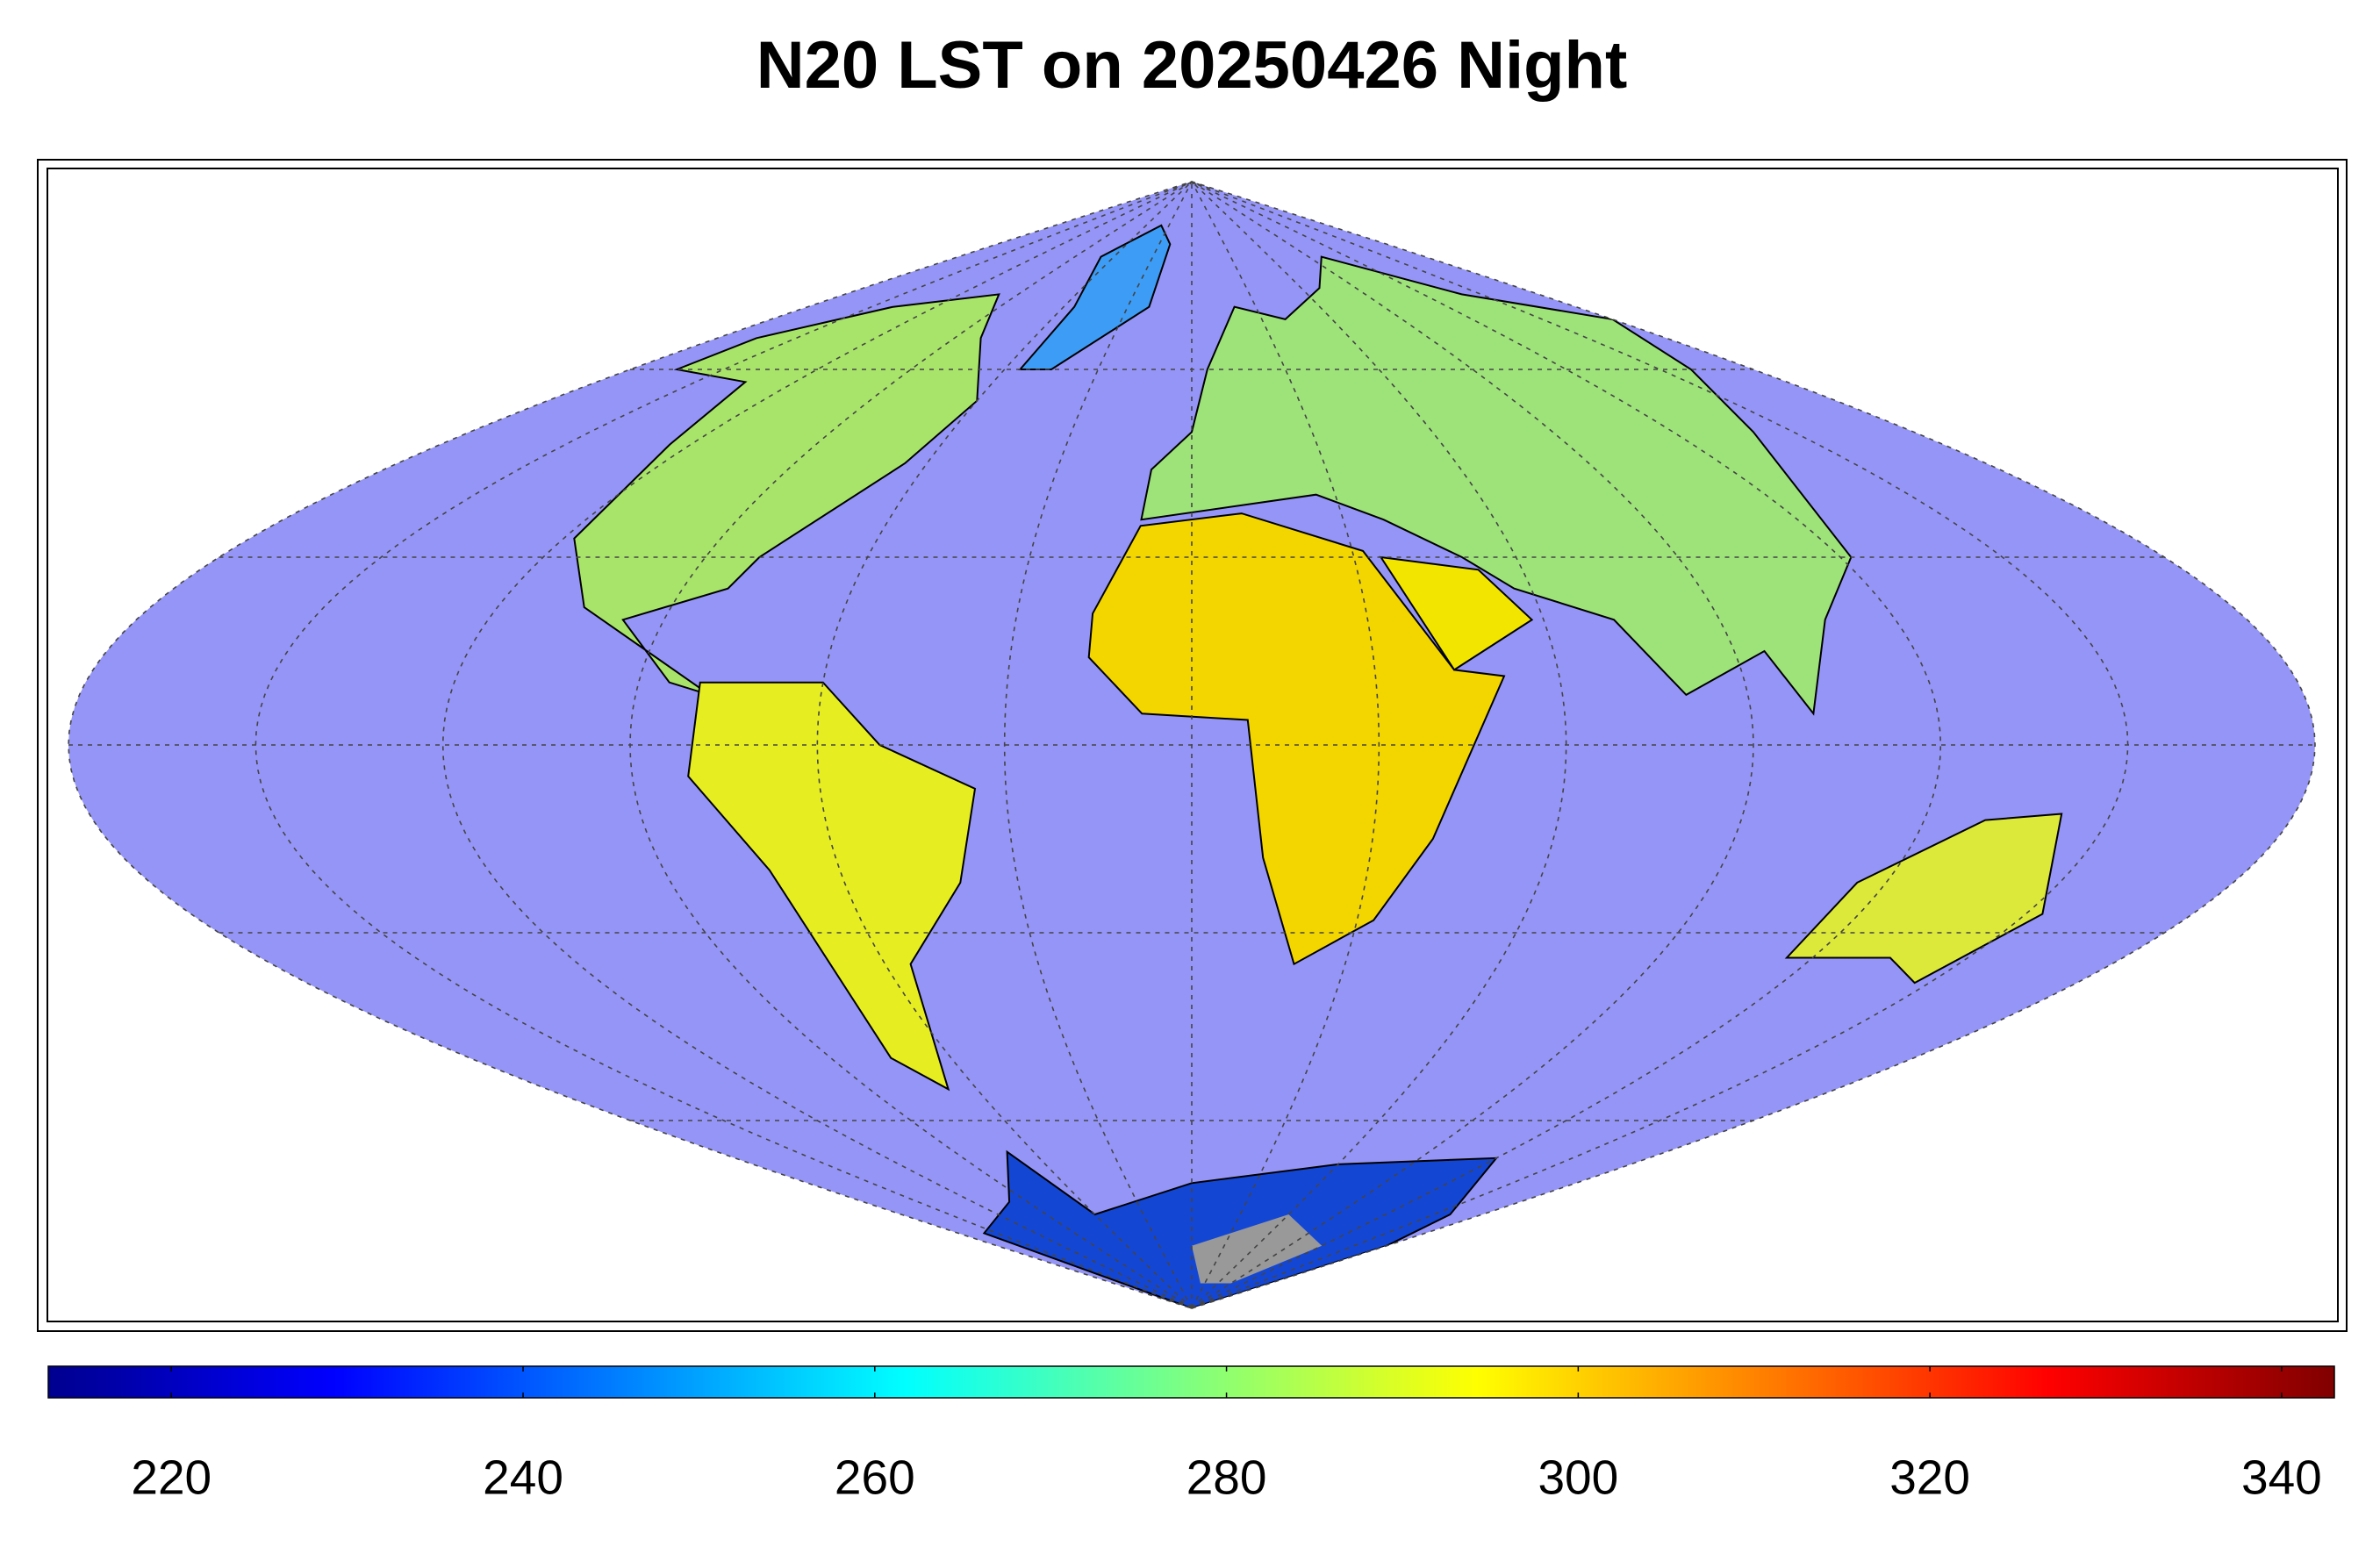 The image size is (2380, 1554). What do you see at coordinates (832, 886) in the screenshot?
I see `south-america` at bounding box center [832, 886].